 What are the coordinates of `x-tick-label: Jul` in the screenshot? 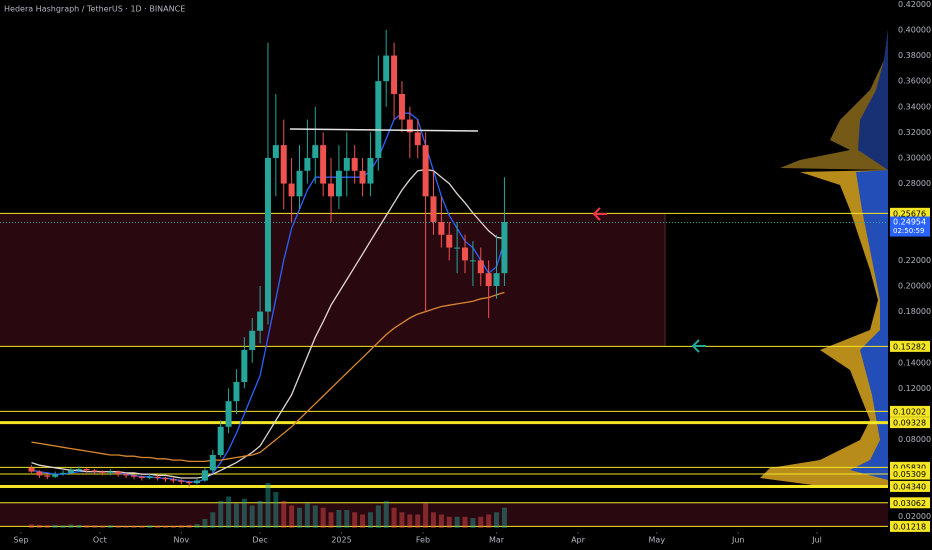 It's located at (816, 540).